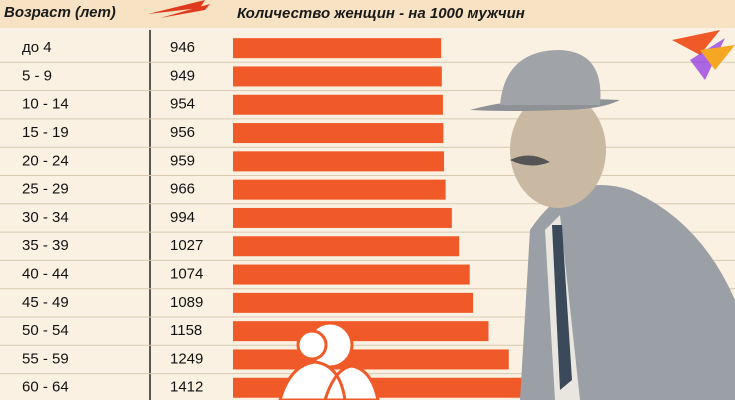 This screenshot has height=400, width=735. Describe the element at coordinates (37, 75) in the screenshot. I see `category-label: 5 - 9` at that location.